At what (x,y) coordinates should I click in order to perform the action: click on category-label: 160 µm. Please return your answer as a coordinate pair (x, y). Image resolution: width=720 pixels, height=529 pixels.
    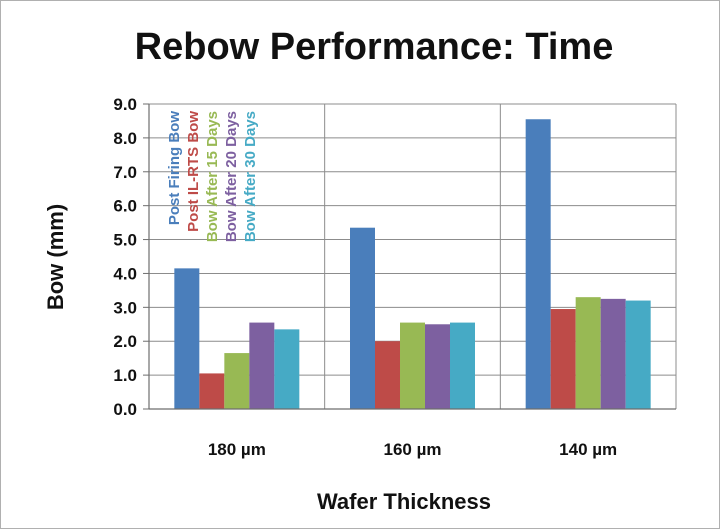
    Looking at the image, I should click on (413, 449).